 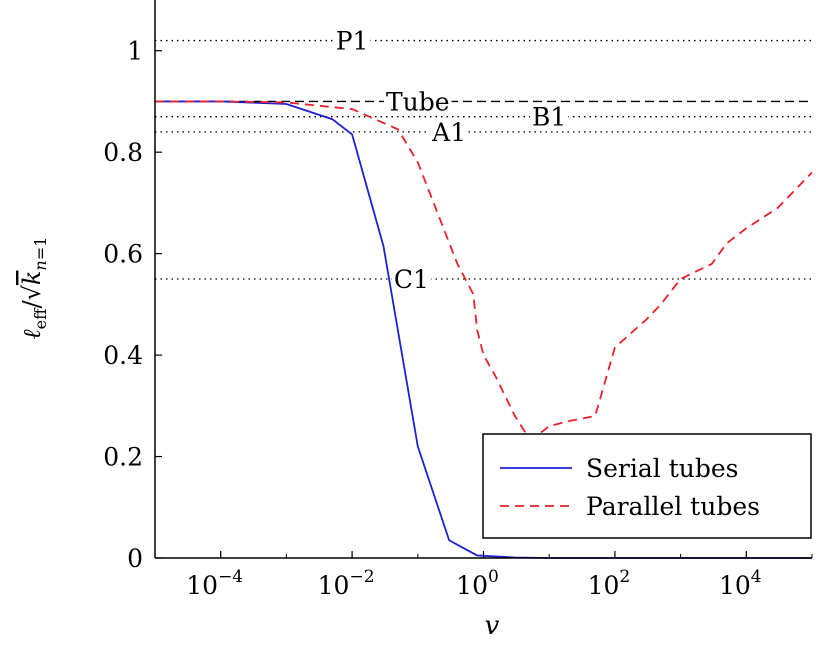 What do you see at coordinates (662, 468) in the screenshot?
I see `legend-label: Serial tubes` at bounding box center [662, 468].